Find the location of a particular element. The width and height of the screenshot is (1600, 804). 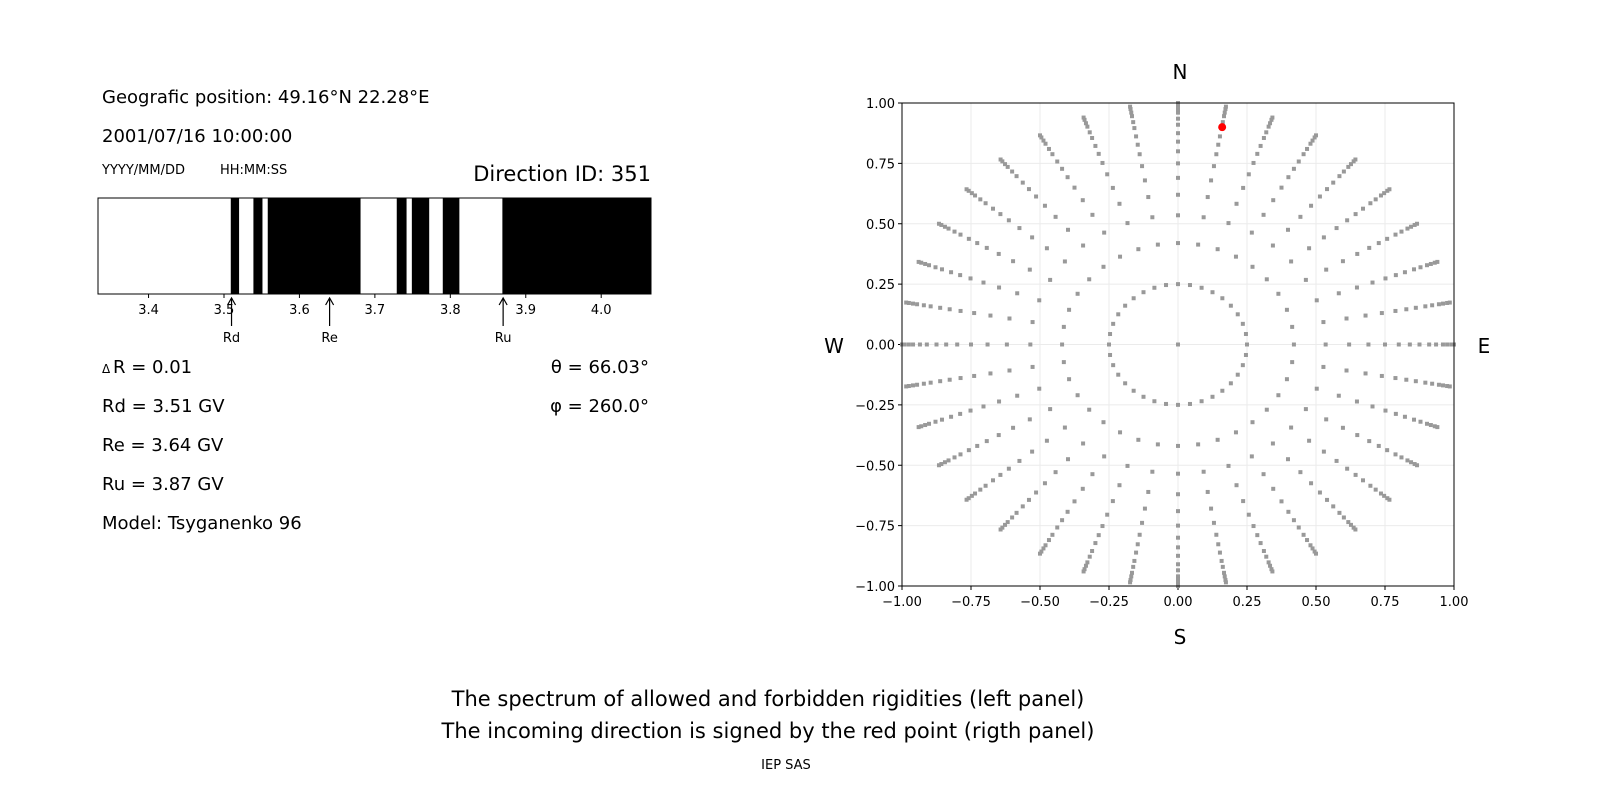

x-tick-label: −0.50 is located at coordinates (1040, 602).